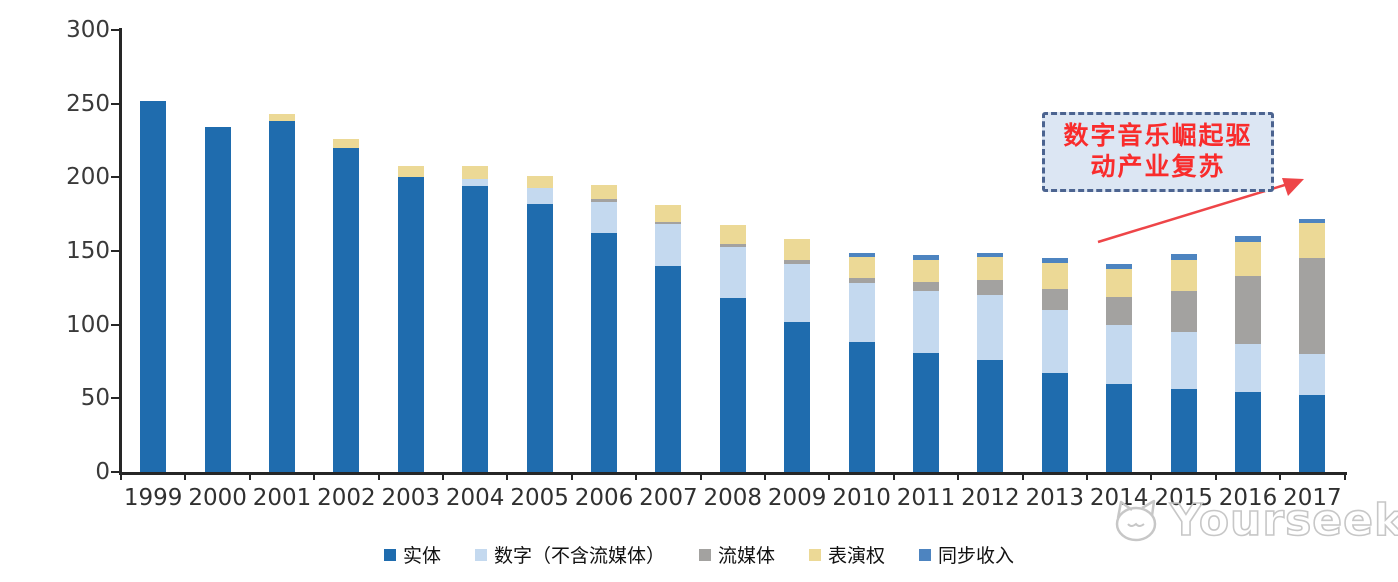 This screenshot has height=582, width=1398. Describe the element at coordinates (1158, 167) in the screenshot. I see `annotation-text-line2: 动产业复苏` at that location.